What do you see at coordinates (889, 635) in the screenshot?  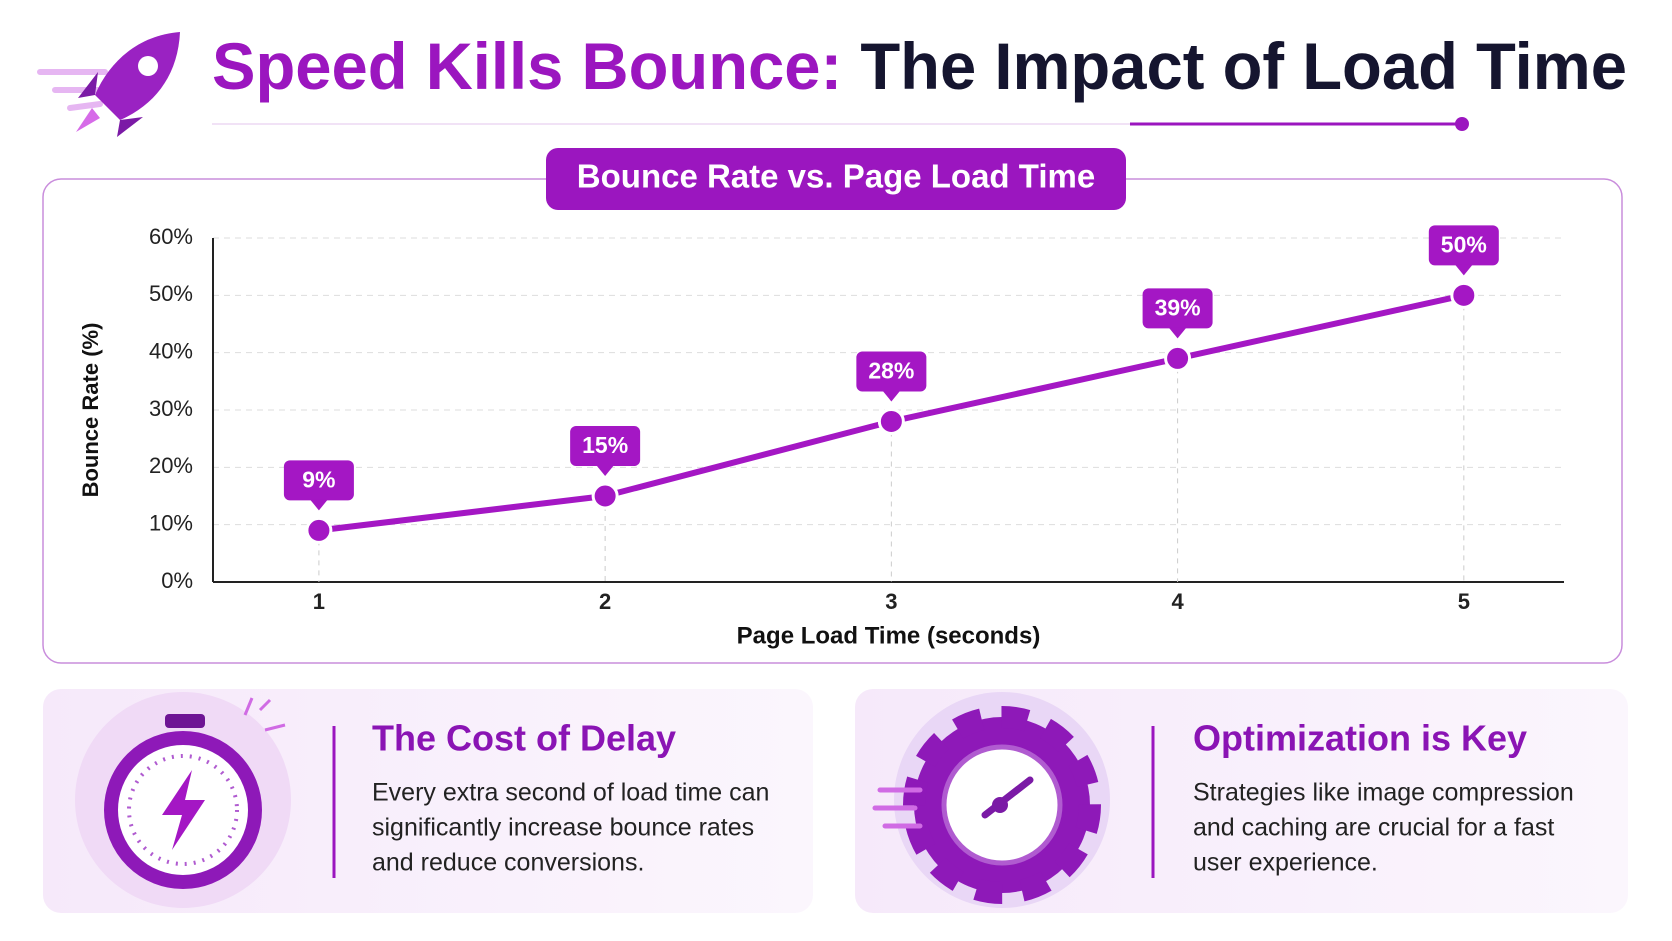 I see `x-axis-label: Page Load Time (seconds)` at bounding box center [889, 635].